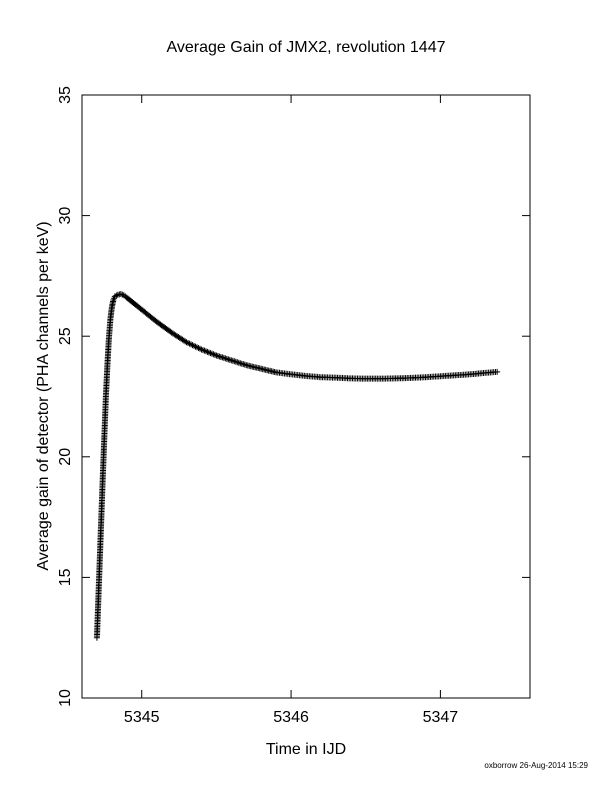 This screenshot has height=792, width=612. I want to click on chart-title: Average Gain of JMX2, revolution 1447, so click(306, 47).